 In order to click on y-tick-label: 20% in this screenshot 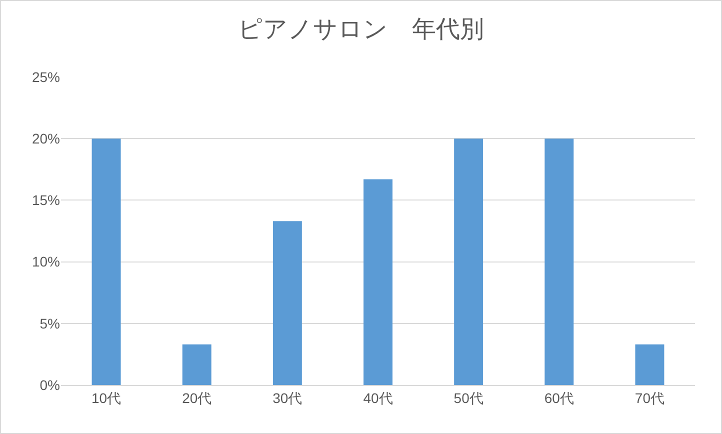, I will do `click(46, 138)`.